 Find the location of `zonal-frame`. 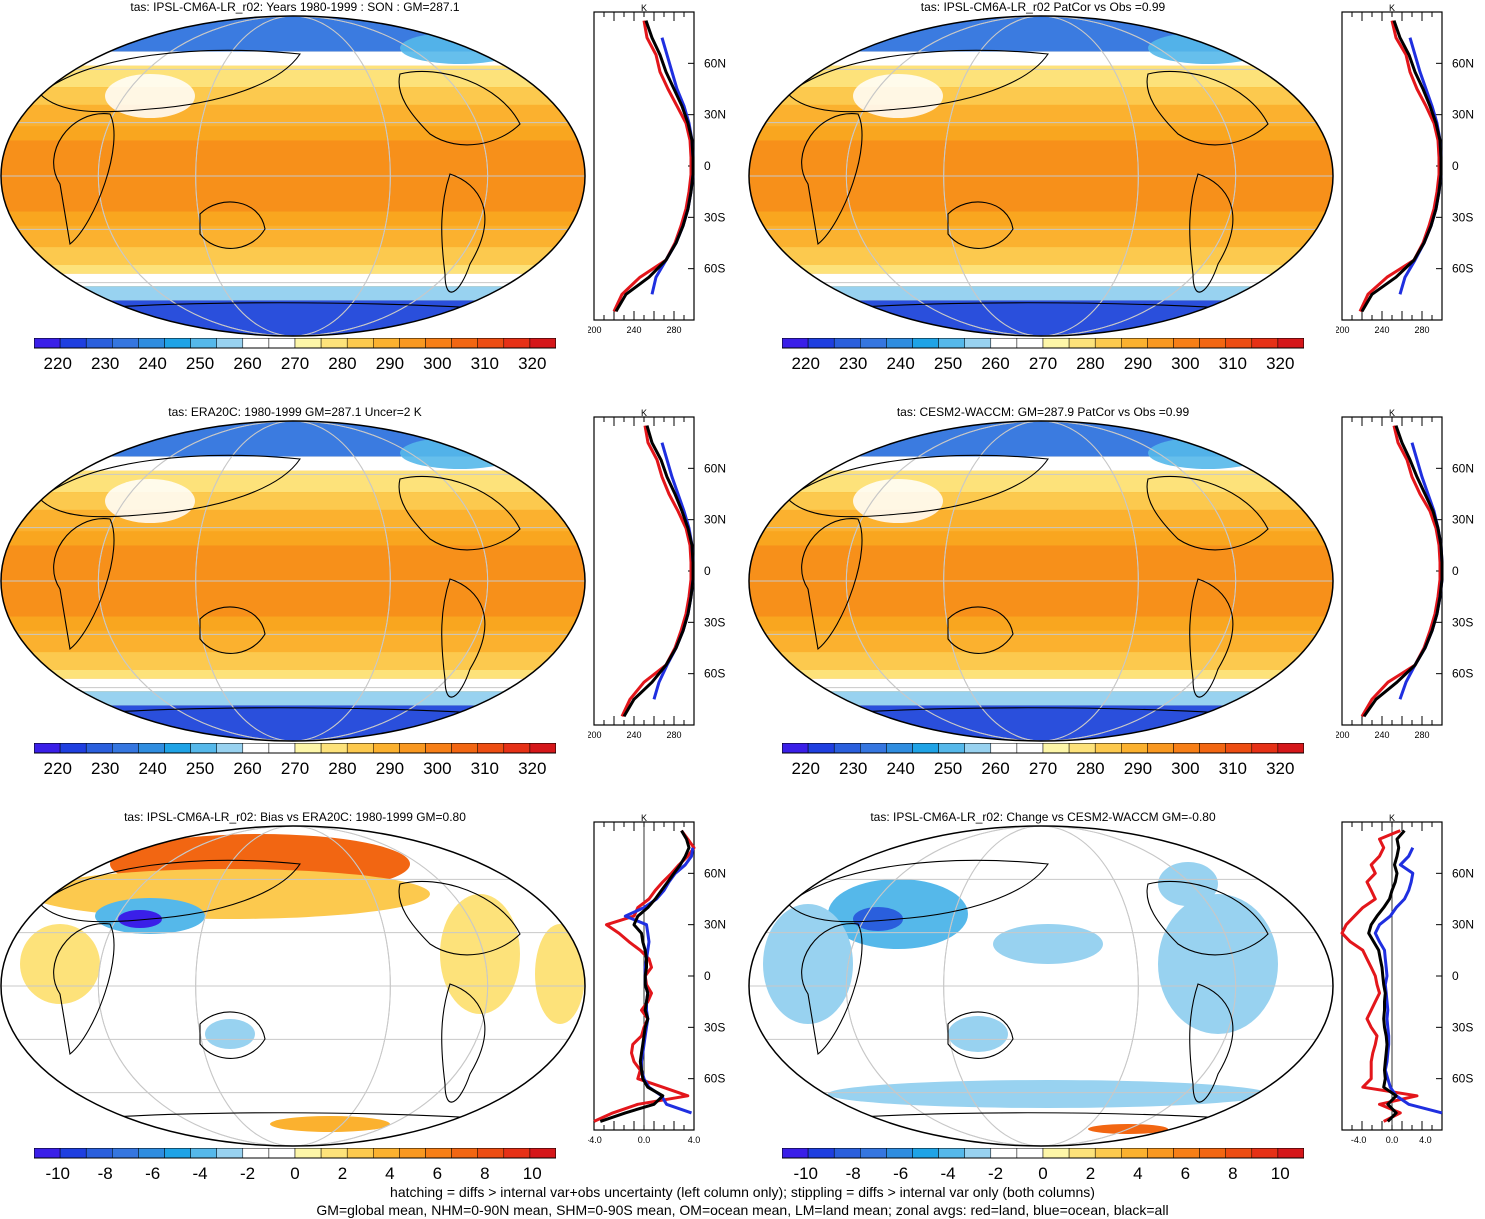

zonal-frame is located at coordinates (644, 571).